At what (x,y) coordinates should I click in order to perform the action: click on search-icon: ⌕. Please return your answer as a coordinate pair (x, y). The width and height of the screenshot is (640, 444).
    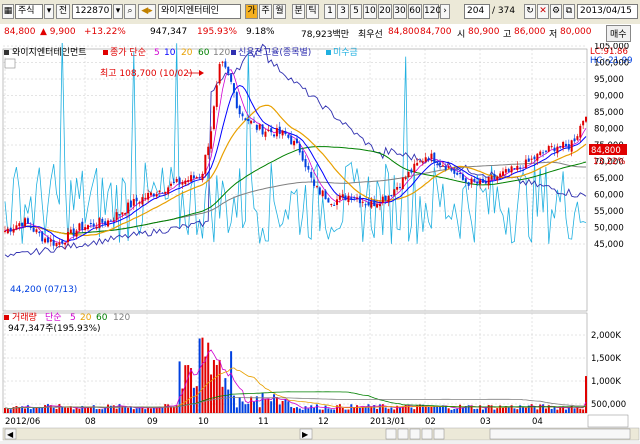
    Looking at the image, I should click on (130, 11).